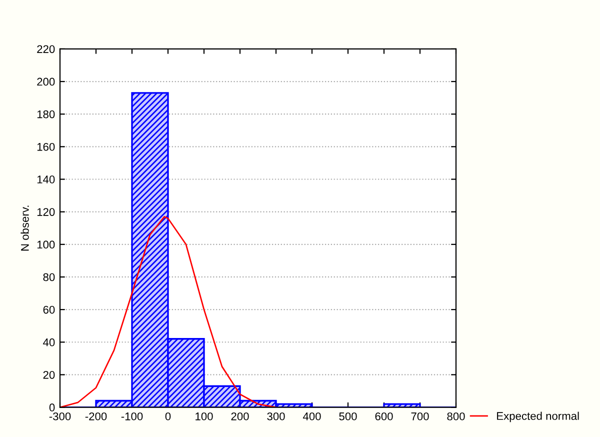  I want to click on x-tick-label: 700, so click(420, 416).